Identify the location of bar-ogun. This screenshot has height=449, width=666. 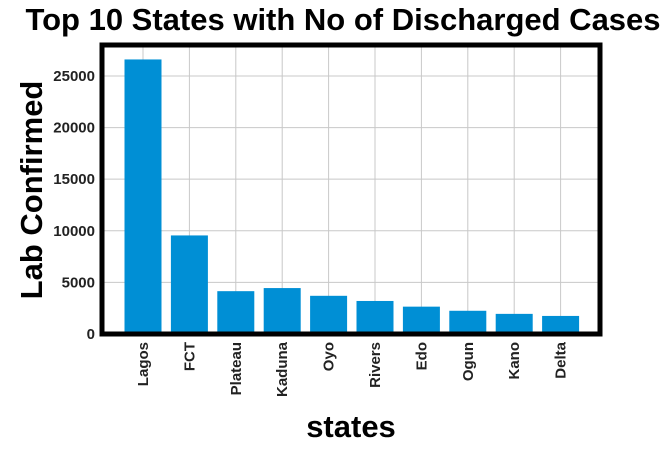
(468, 322).